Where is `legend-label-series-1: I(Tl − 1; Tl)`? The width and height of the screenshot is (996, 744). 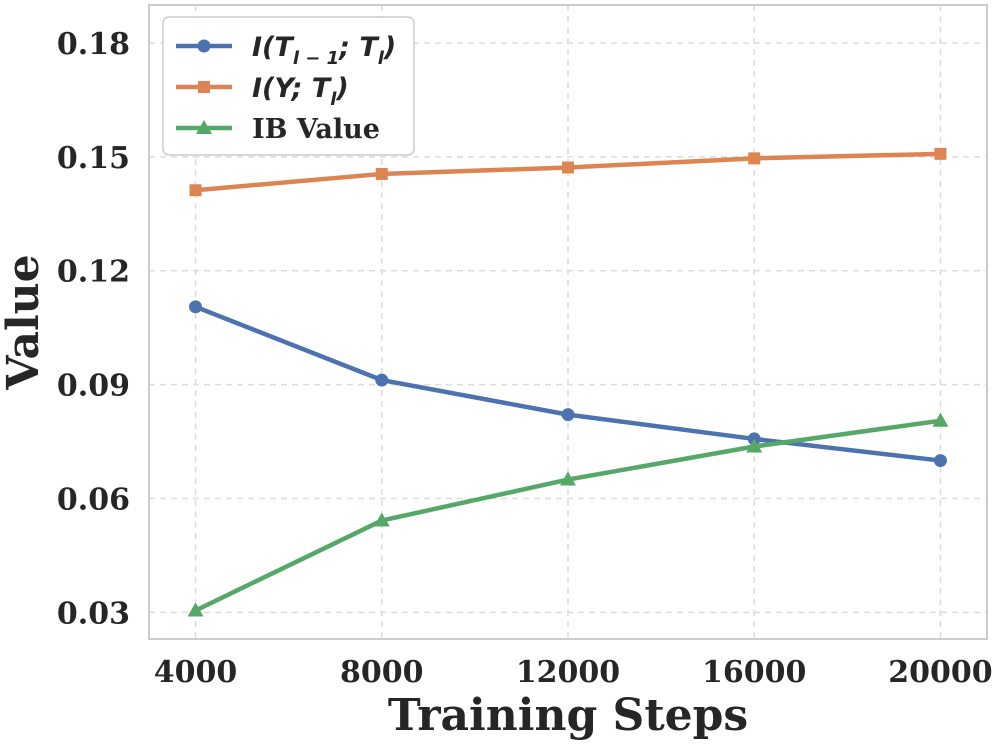
legend-label-series-1: I(Tl − 1; Tl) is located at coordinates (324, 50).